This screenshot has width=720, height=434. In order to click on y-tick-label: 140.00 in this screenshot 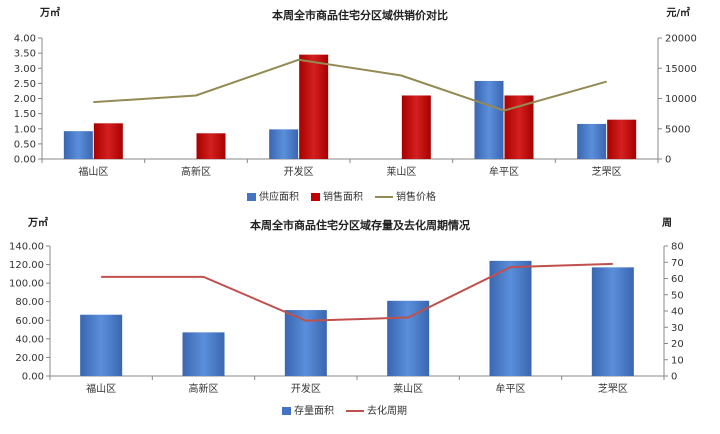, I will do `click(26, 247)`.